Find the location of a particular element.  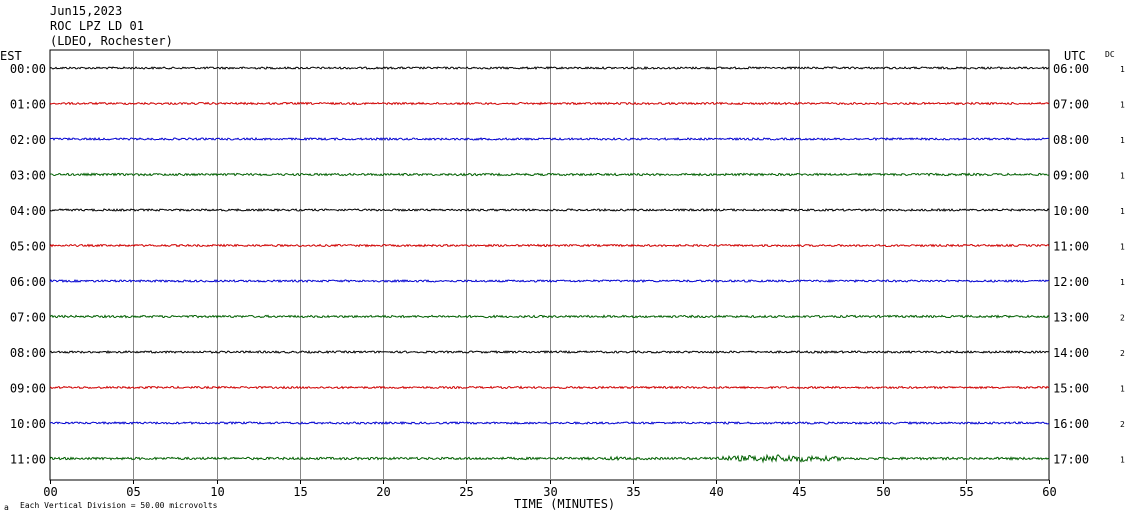

est-label-1100: 11:00 is located at coordinates (28, 460).